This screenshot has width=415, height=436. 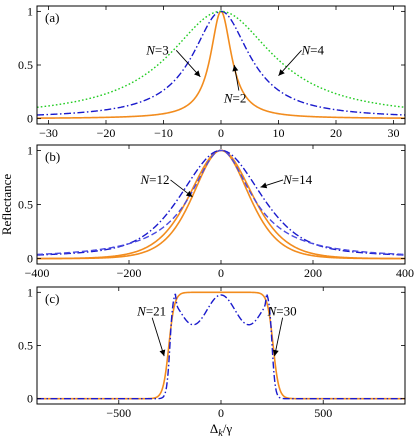 What do you see at coordinates (336, 133) in the screenshot?
I see `x-tick-label: 20` at bounding box center [336, 133].